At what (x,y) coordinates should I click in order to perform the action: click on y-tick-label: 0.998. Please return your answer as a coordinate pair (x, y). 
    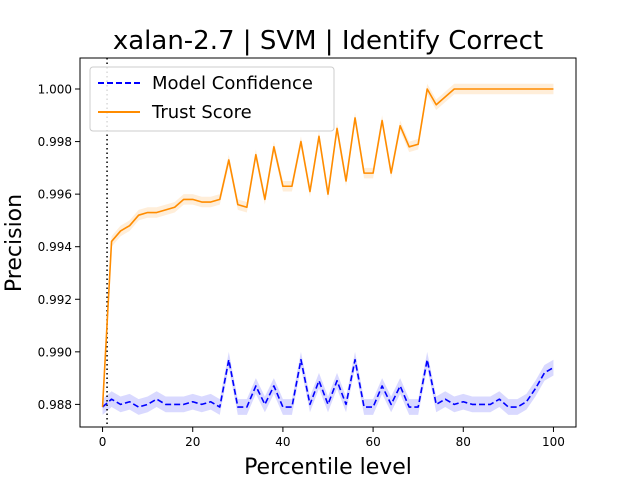
    Looking at the image, I should click on (55, 142).